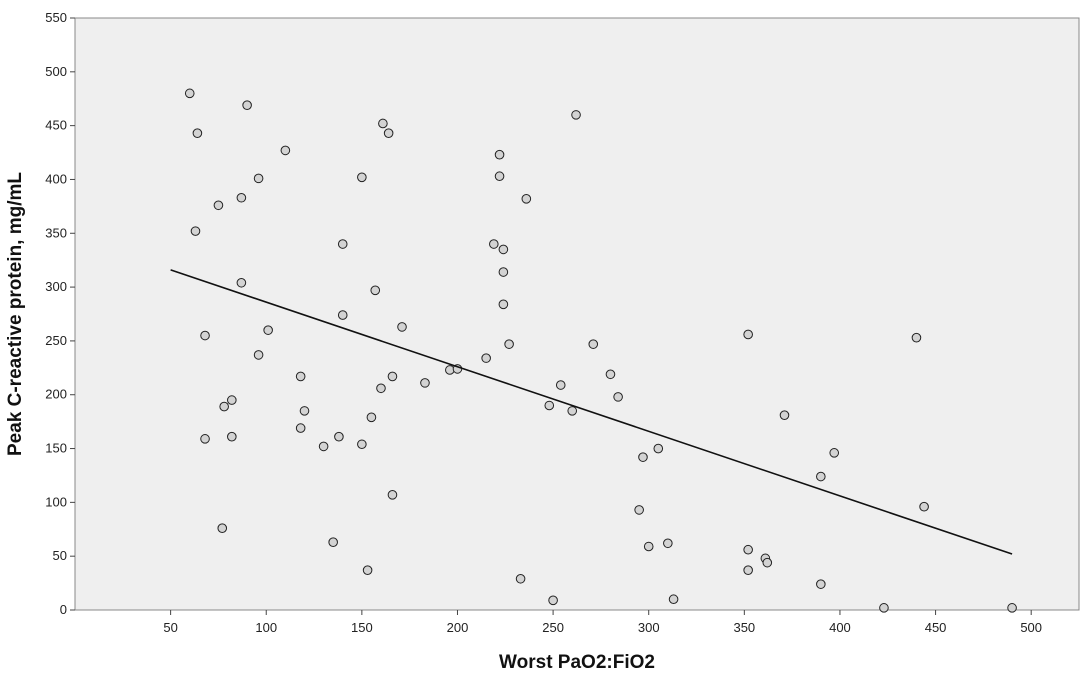 Image resolution: width=1084 pixels, height=674 pixels. I want to click on y-tick-label: 100, so click(56, 501).